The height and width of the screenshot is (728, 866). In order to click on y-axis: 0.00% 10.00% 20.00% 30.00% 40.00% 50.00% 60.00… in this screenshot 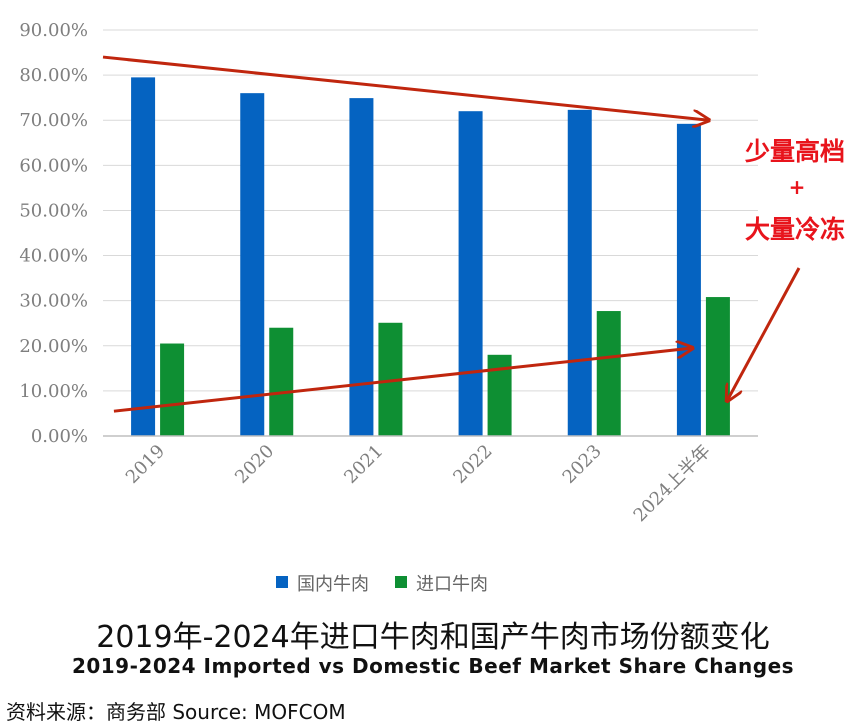, I will do `click(53, 233)`.